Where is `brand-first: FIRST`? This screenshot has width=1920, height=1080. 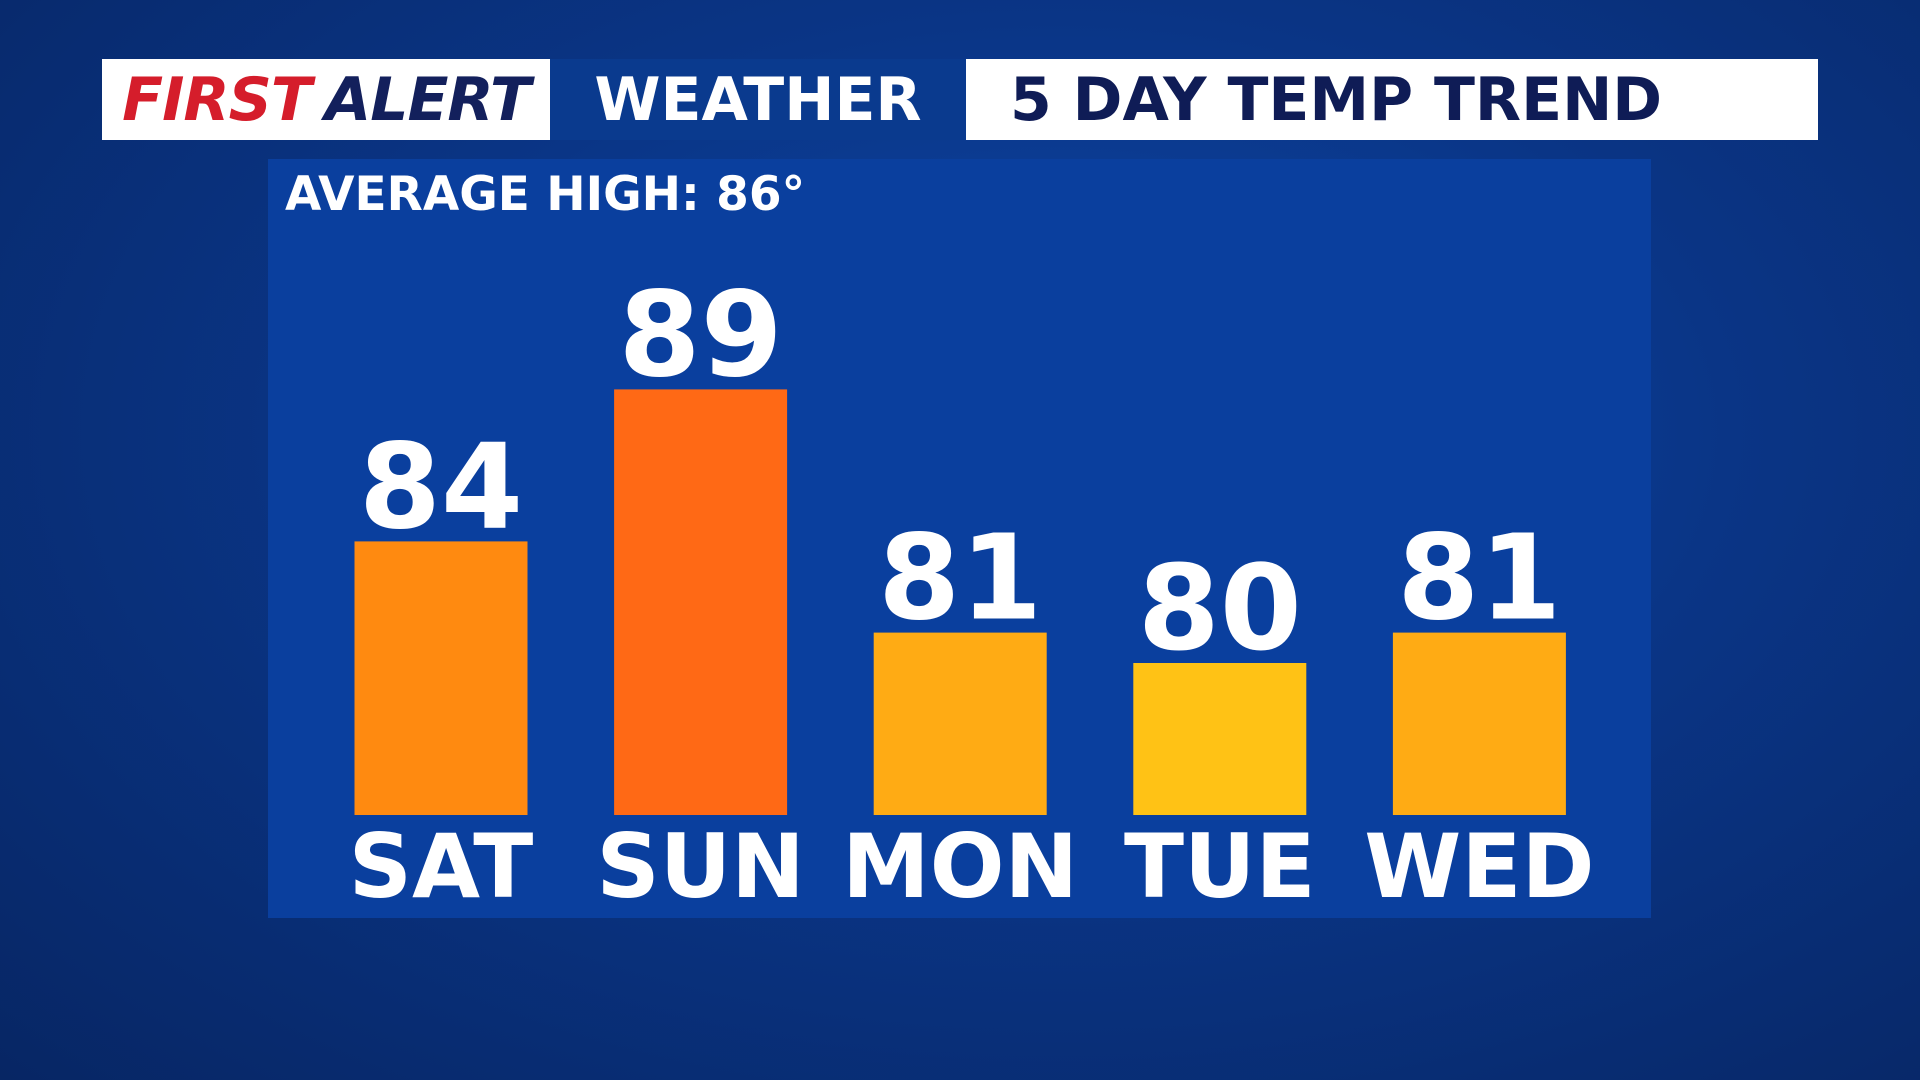
brand-first: FIRST is located at coordinates (217, 99).